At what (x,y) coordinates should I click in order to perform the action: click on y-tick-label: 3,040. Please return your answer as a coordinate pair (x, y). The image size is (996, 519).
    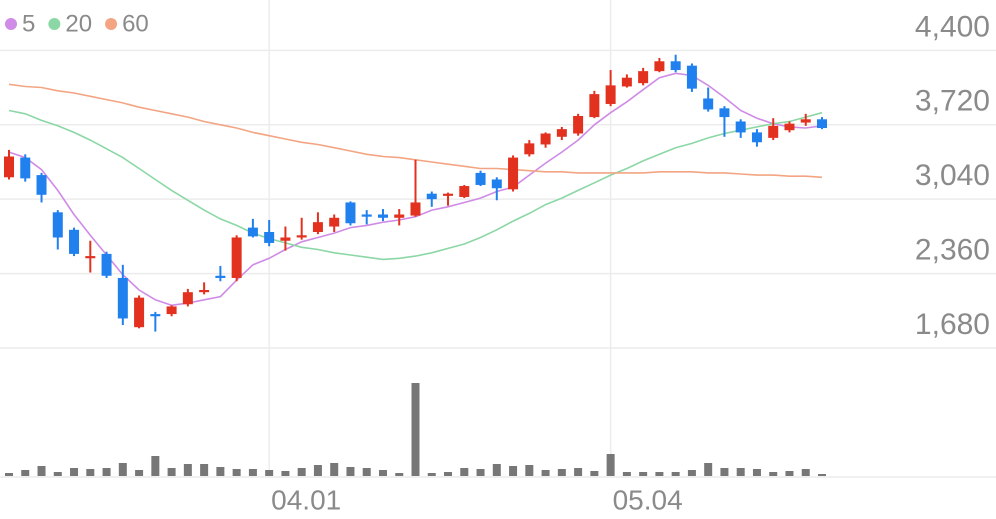
    Looking at the image, I should click on (952, 175).